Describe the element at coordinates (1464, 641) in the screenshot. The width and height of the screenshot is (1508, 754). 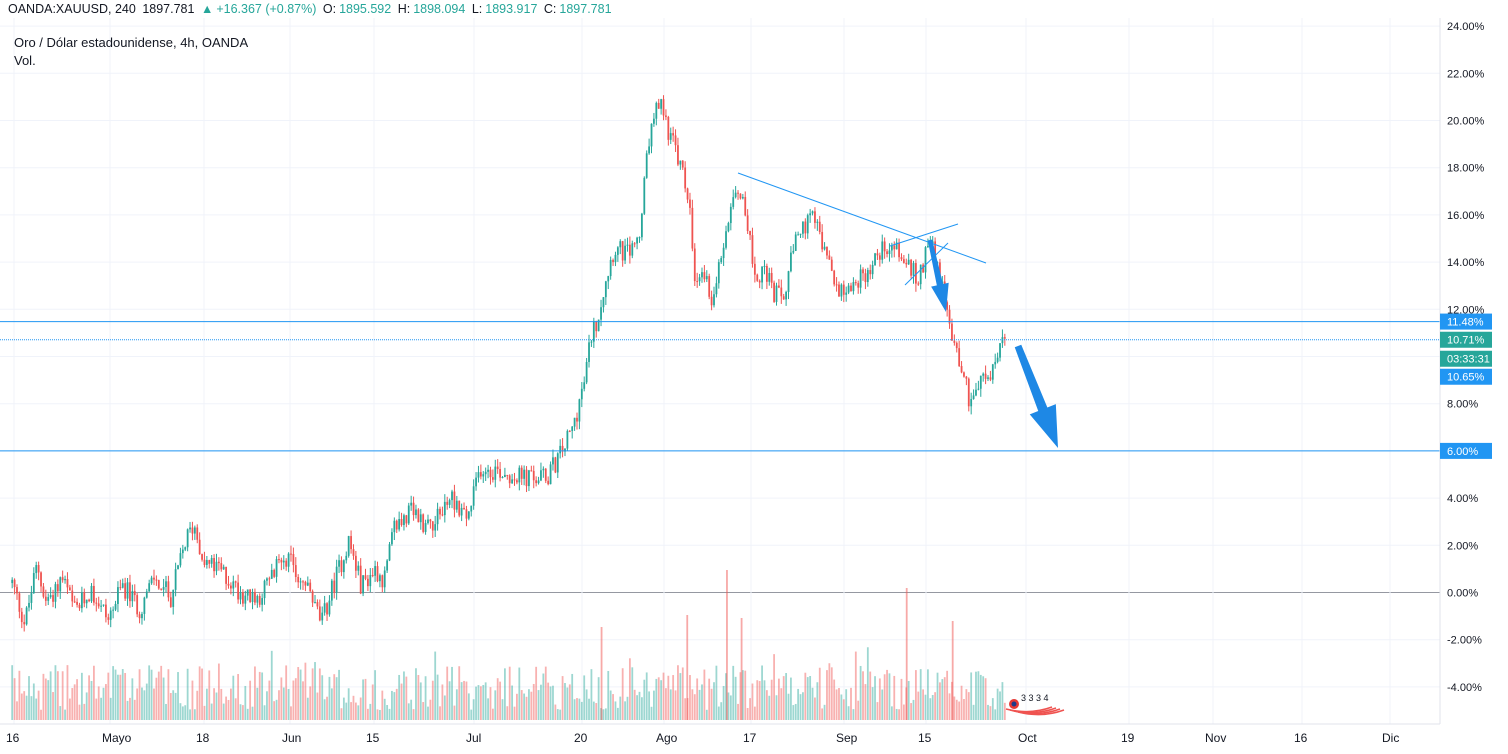
I see `y-tick-label: -2.00%` at that location.